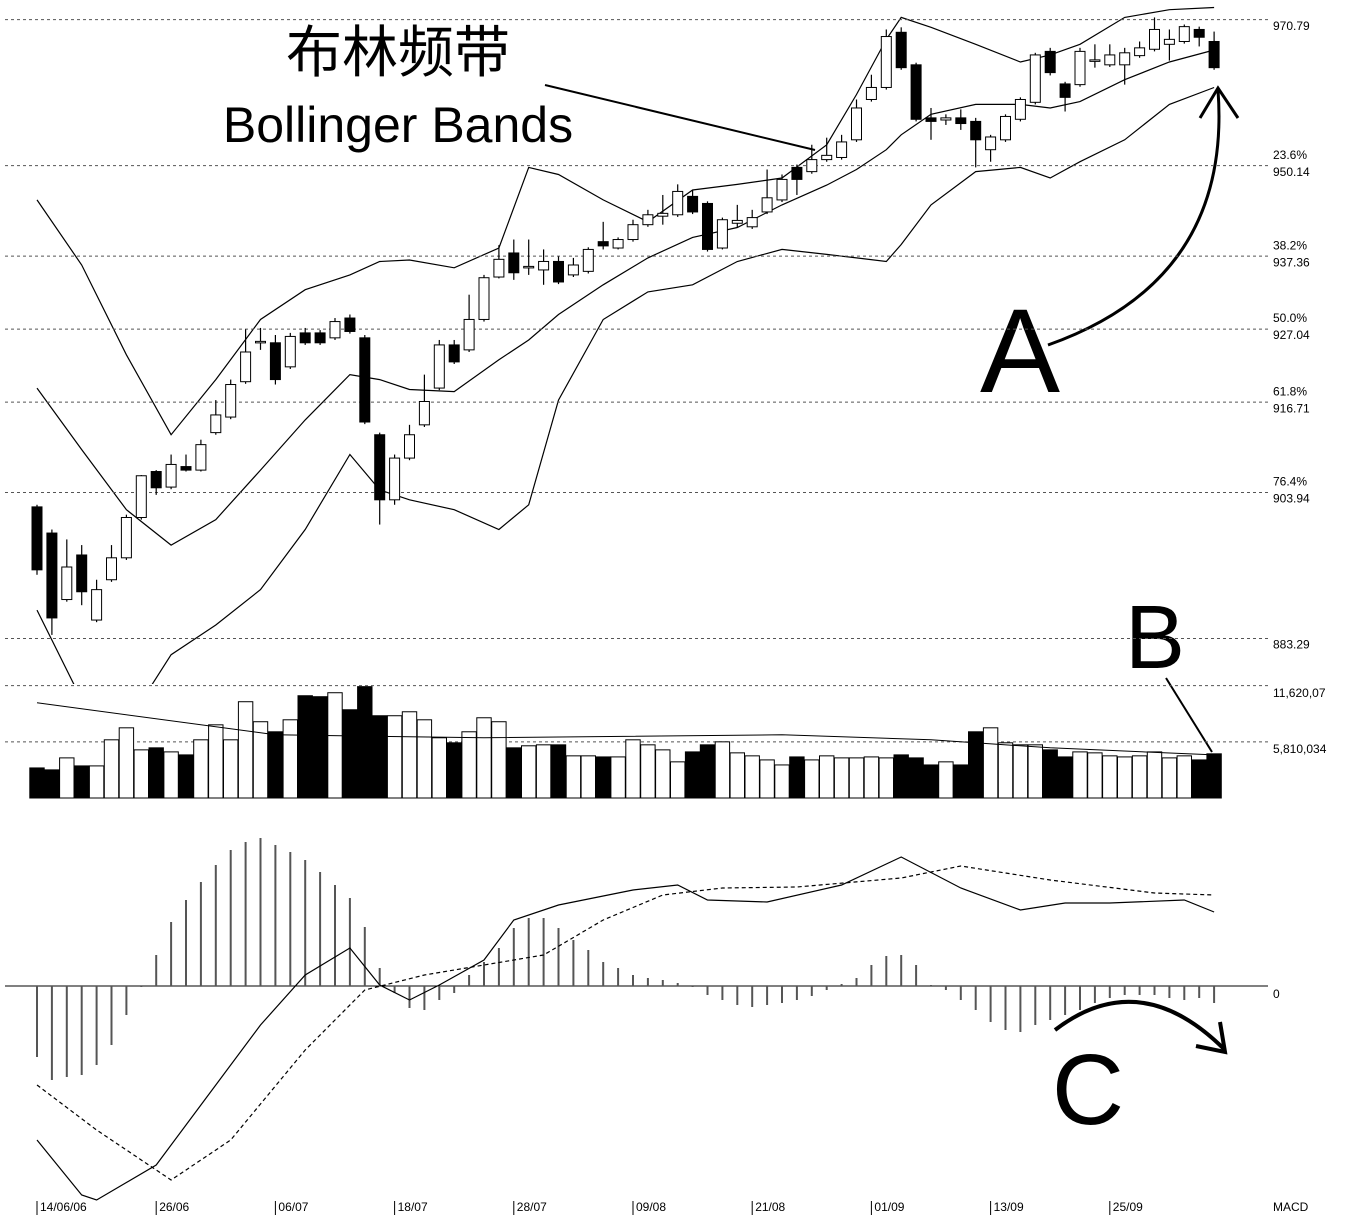  What do you see at coordinates (63, 1207) in the screenshot?
I see `x-tick-label: 14/06/06` at bounding box center [63, 1207].